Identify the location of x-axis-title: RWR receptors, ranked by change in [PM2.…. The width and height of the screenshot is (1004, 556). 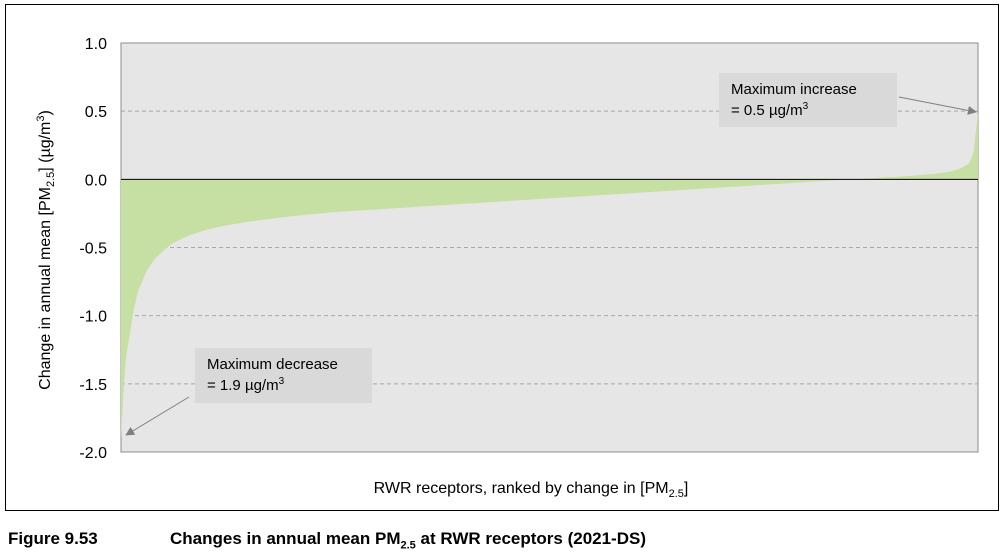
(531, 490).